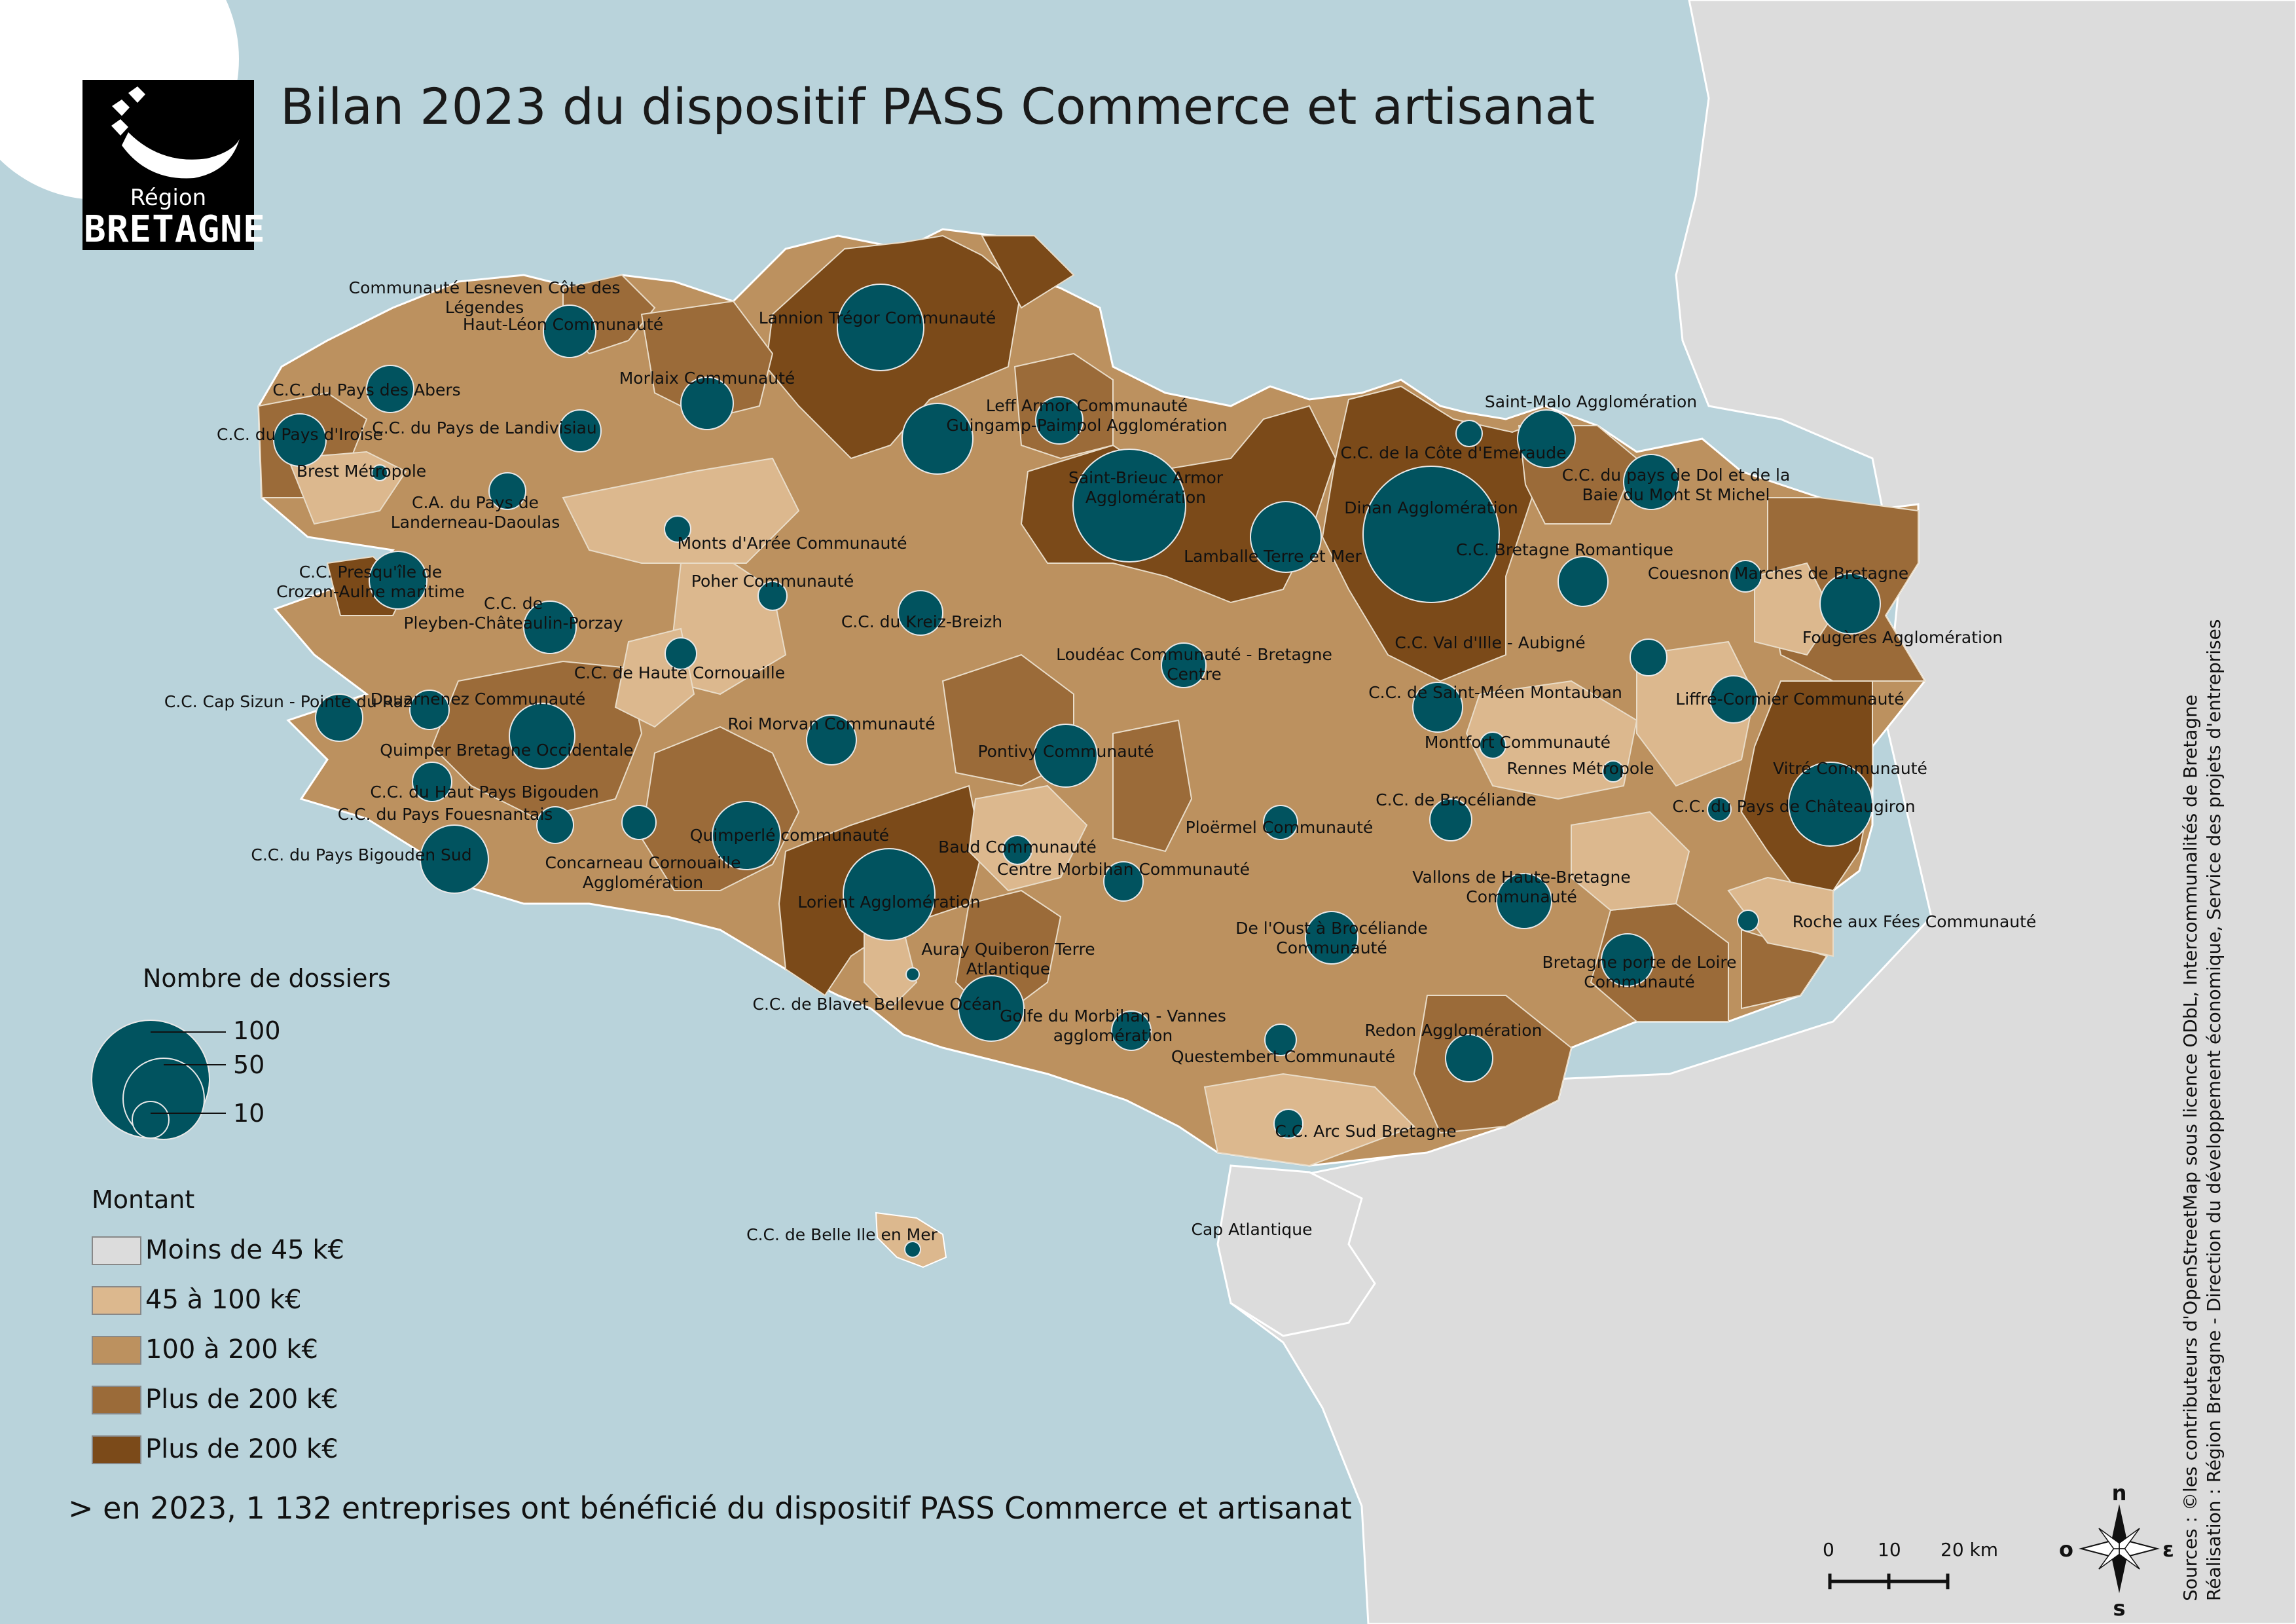 The height and width of the screenshot is (1624, 2296). Describe the element at coordinates (1086, 425) in the screenshot. I see `epci-label: Guingamp-Paimpol Agglomération` at that location.